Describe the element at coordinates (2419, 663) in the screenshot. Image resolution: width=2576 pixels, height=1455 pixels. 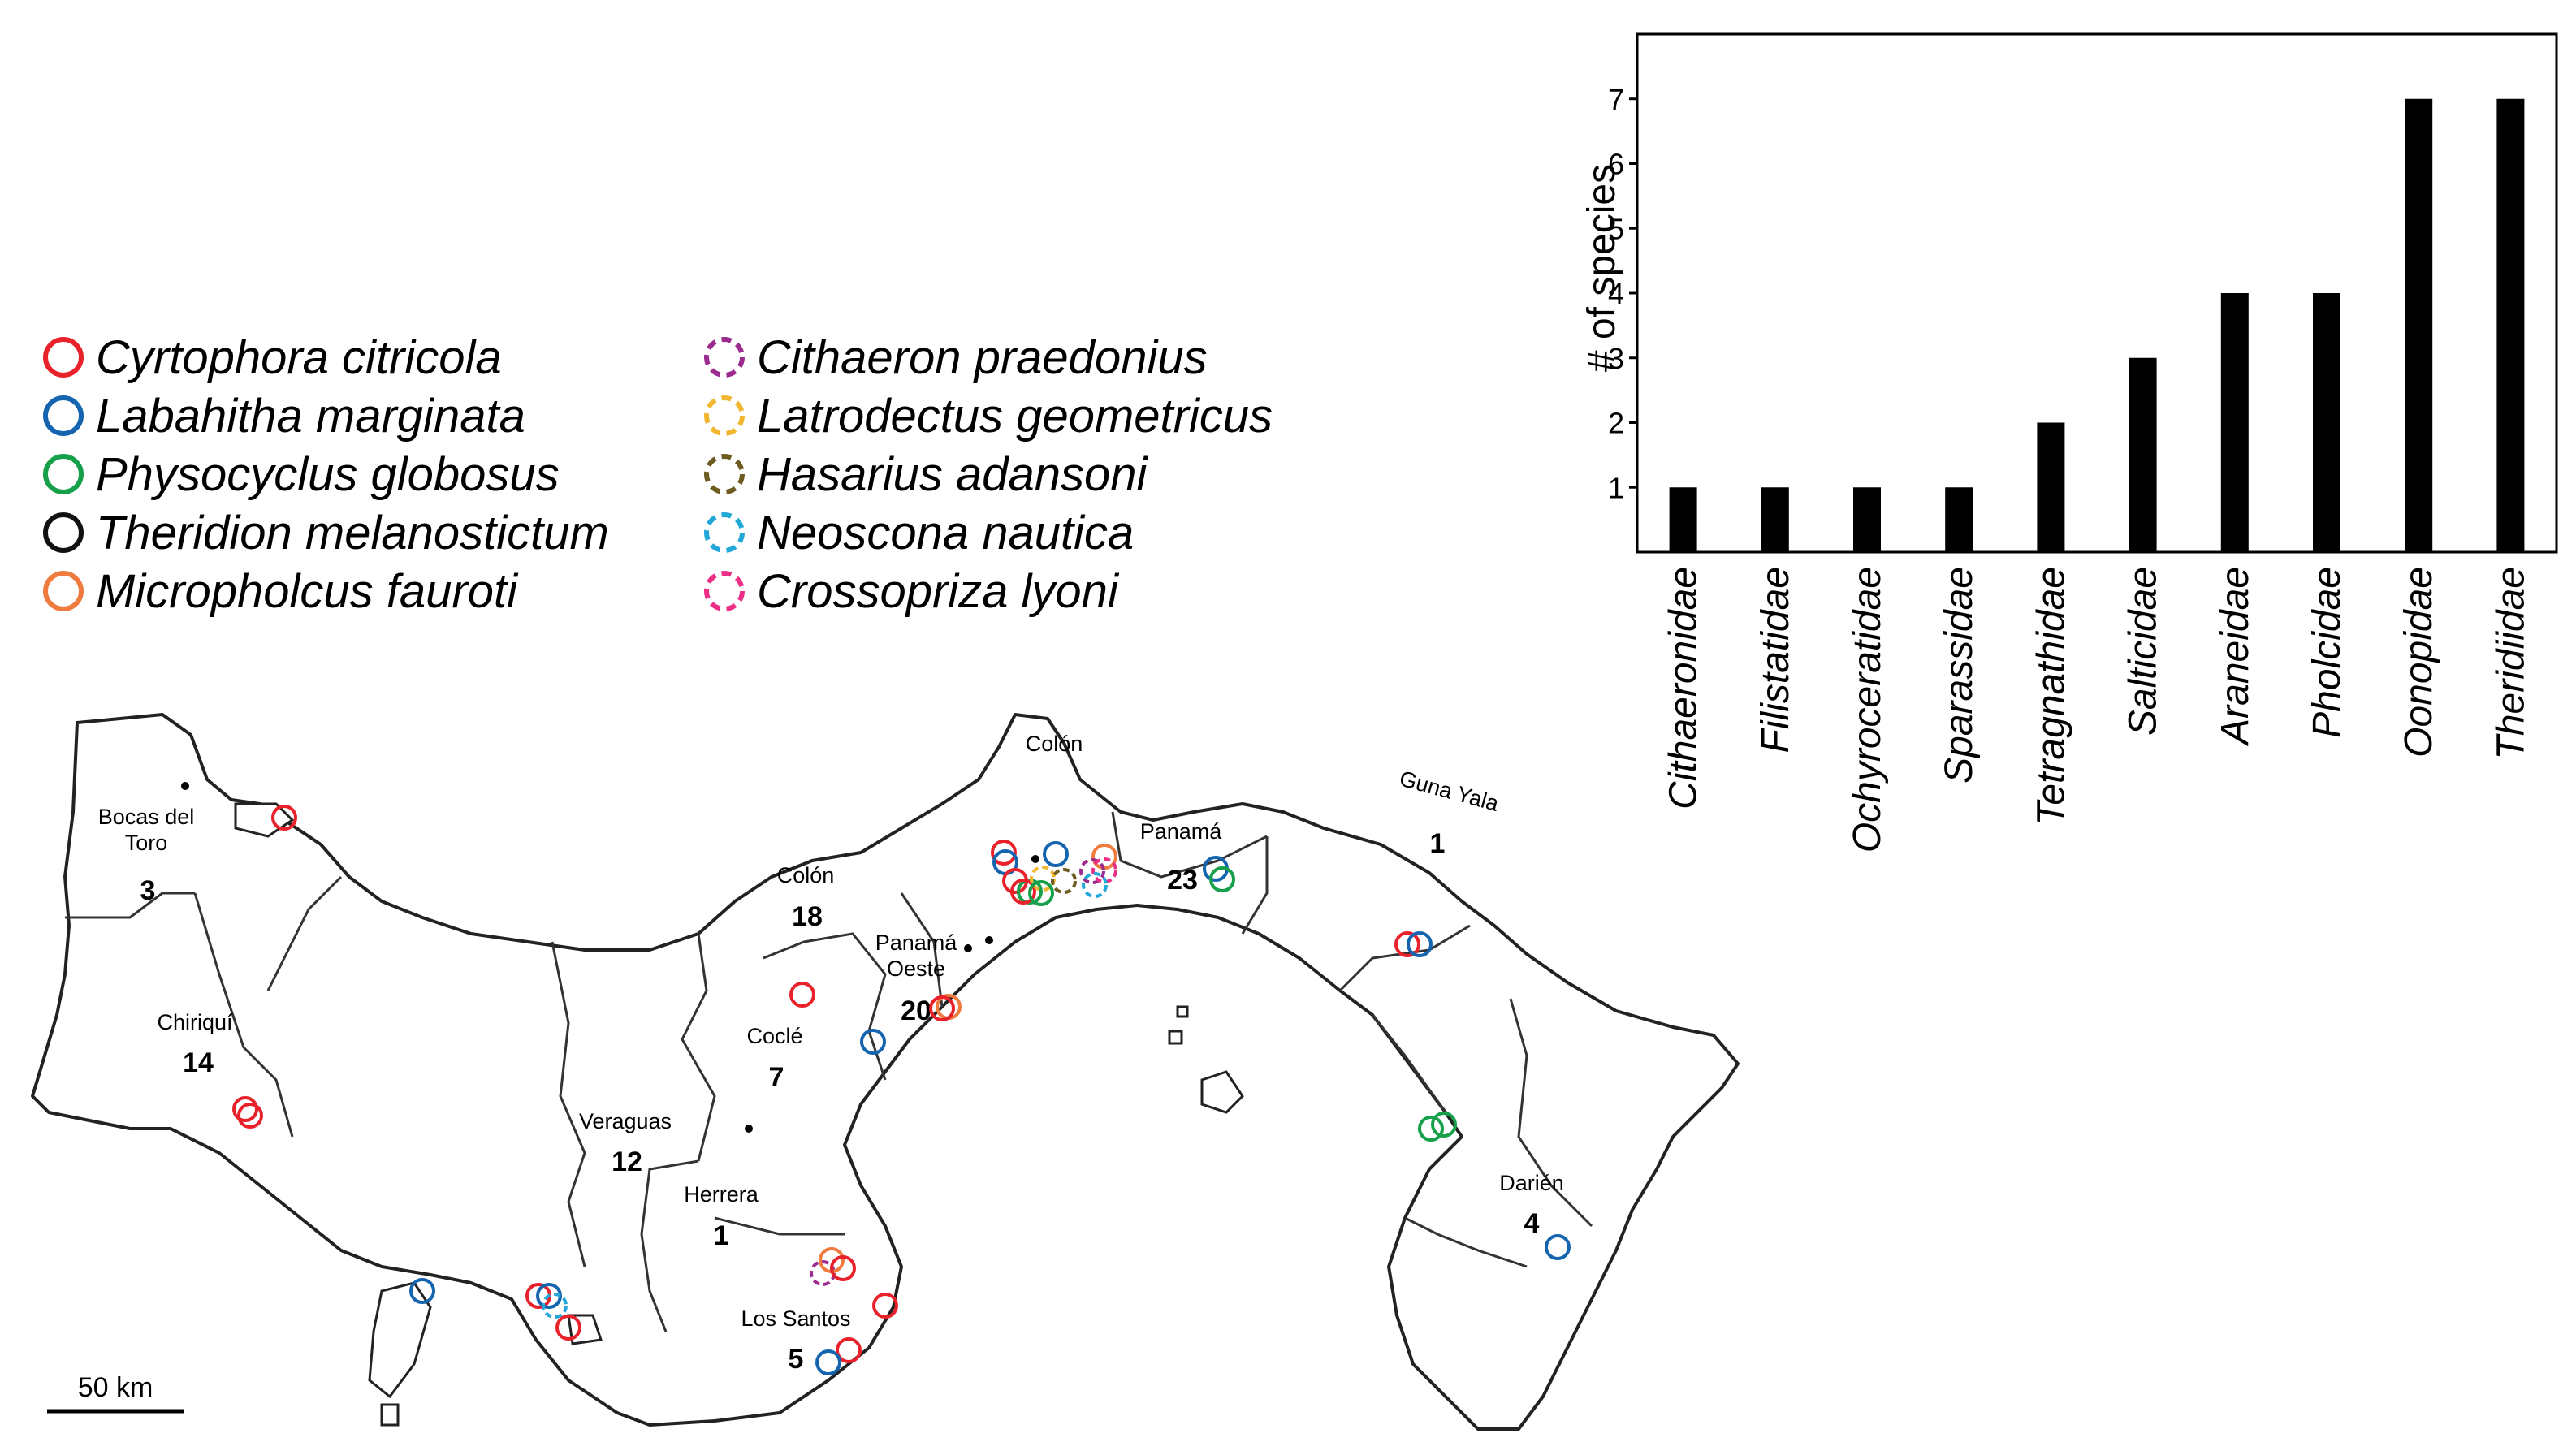
I see `x-tick-label: Oonopidae` at that location.